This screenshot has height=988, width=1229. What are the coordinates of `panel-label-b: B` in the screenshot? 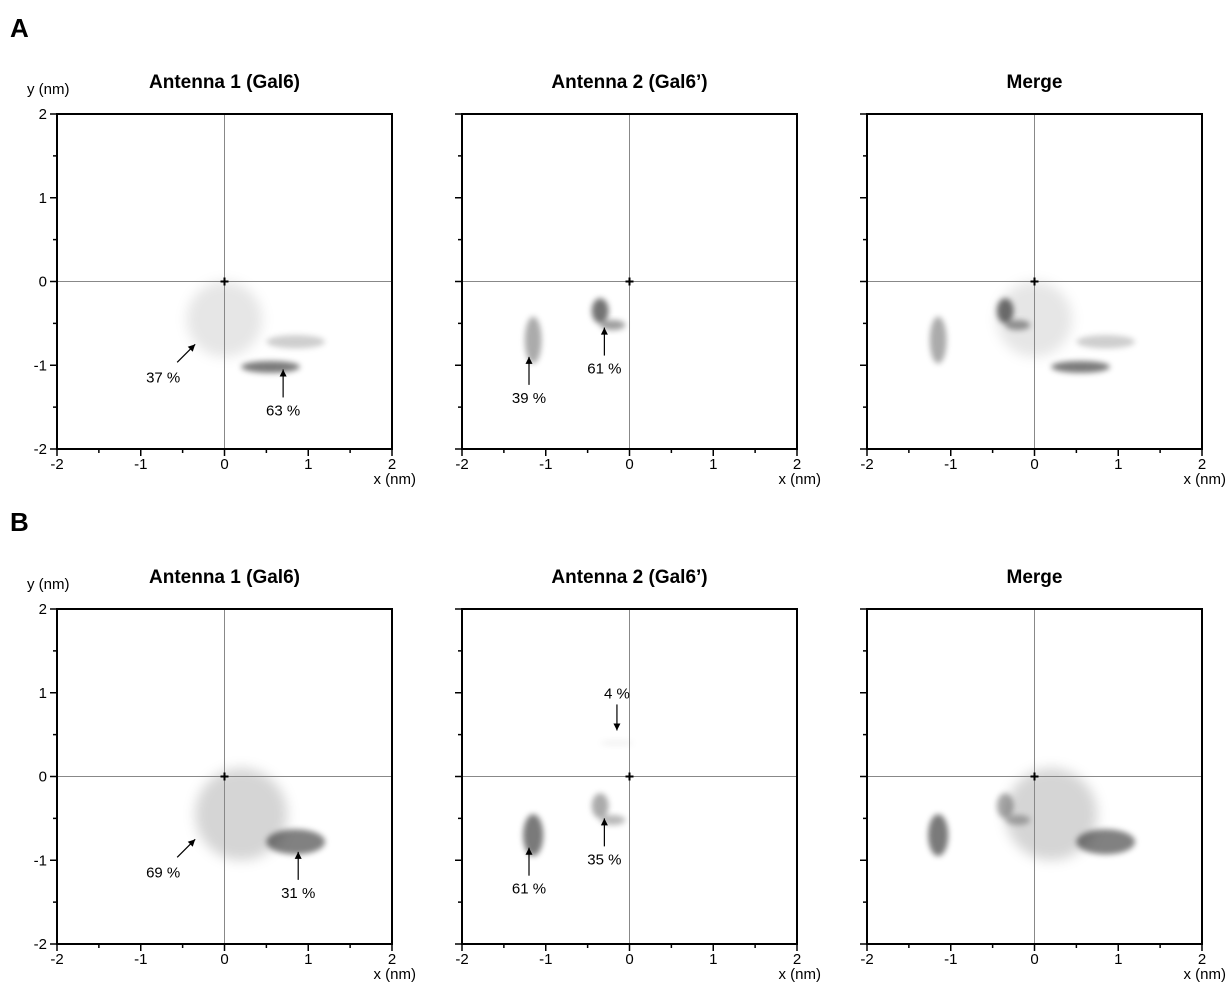 It's located at (19, 522).